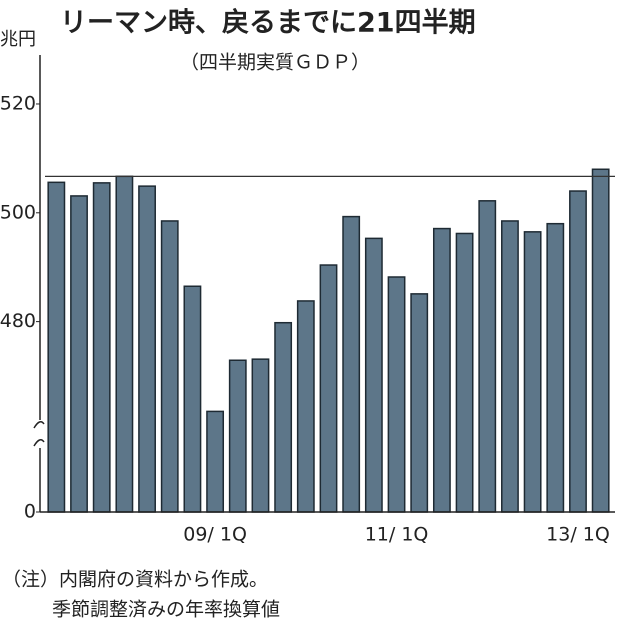 The image size is (630, 636). Describe the element at coordinates (18, 321) in the screenshot. I see `y-tick-label: 480` at that location.